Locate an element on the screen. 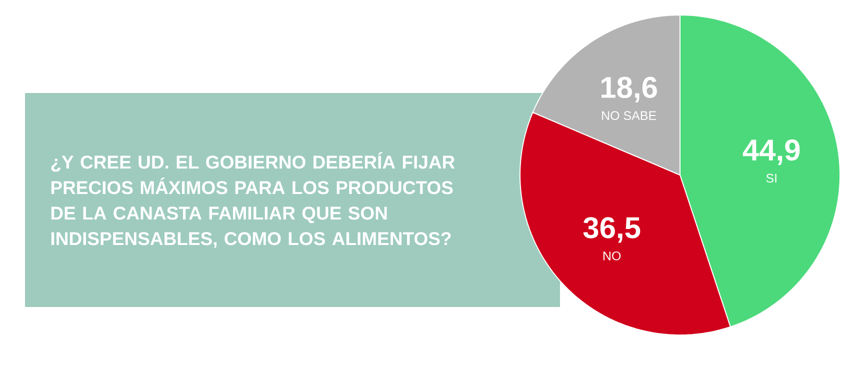 This screenshot has width=862, height=375. text: ¿Y CREE UD. EL GOBIERNO DEBERÍA FIJAR PRECIOS MÁXIMOS PARA LOS PRODUCTOS DE LA CANASTA FAMILIAR QUE SON INDISPENSABLES, COMO LOS ALIMENTOS? is located at coordinates (253, 200).